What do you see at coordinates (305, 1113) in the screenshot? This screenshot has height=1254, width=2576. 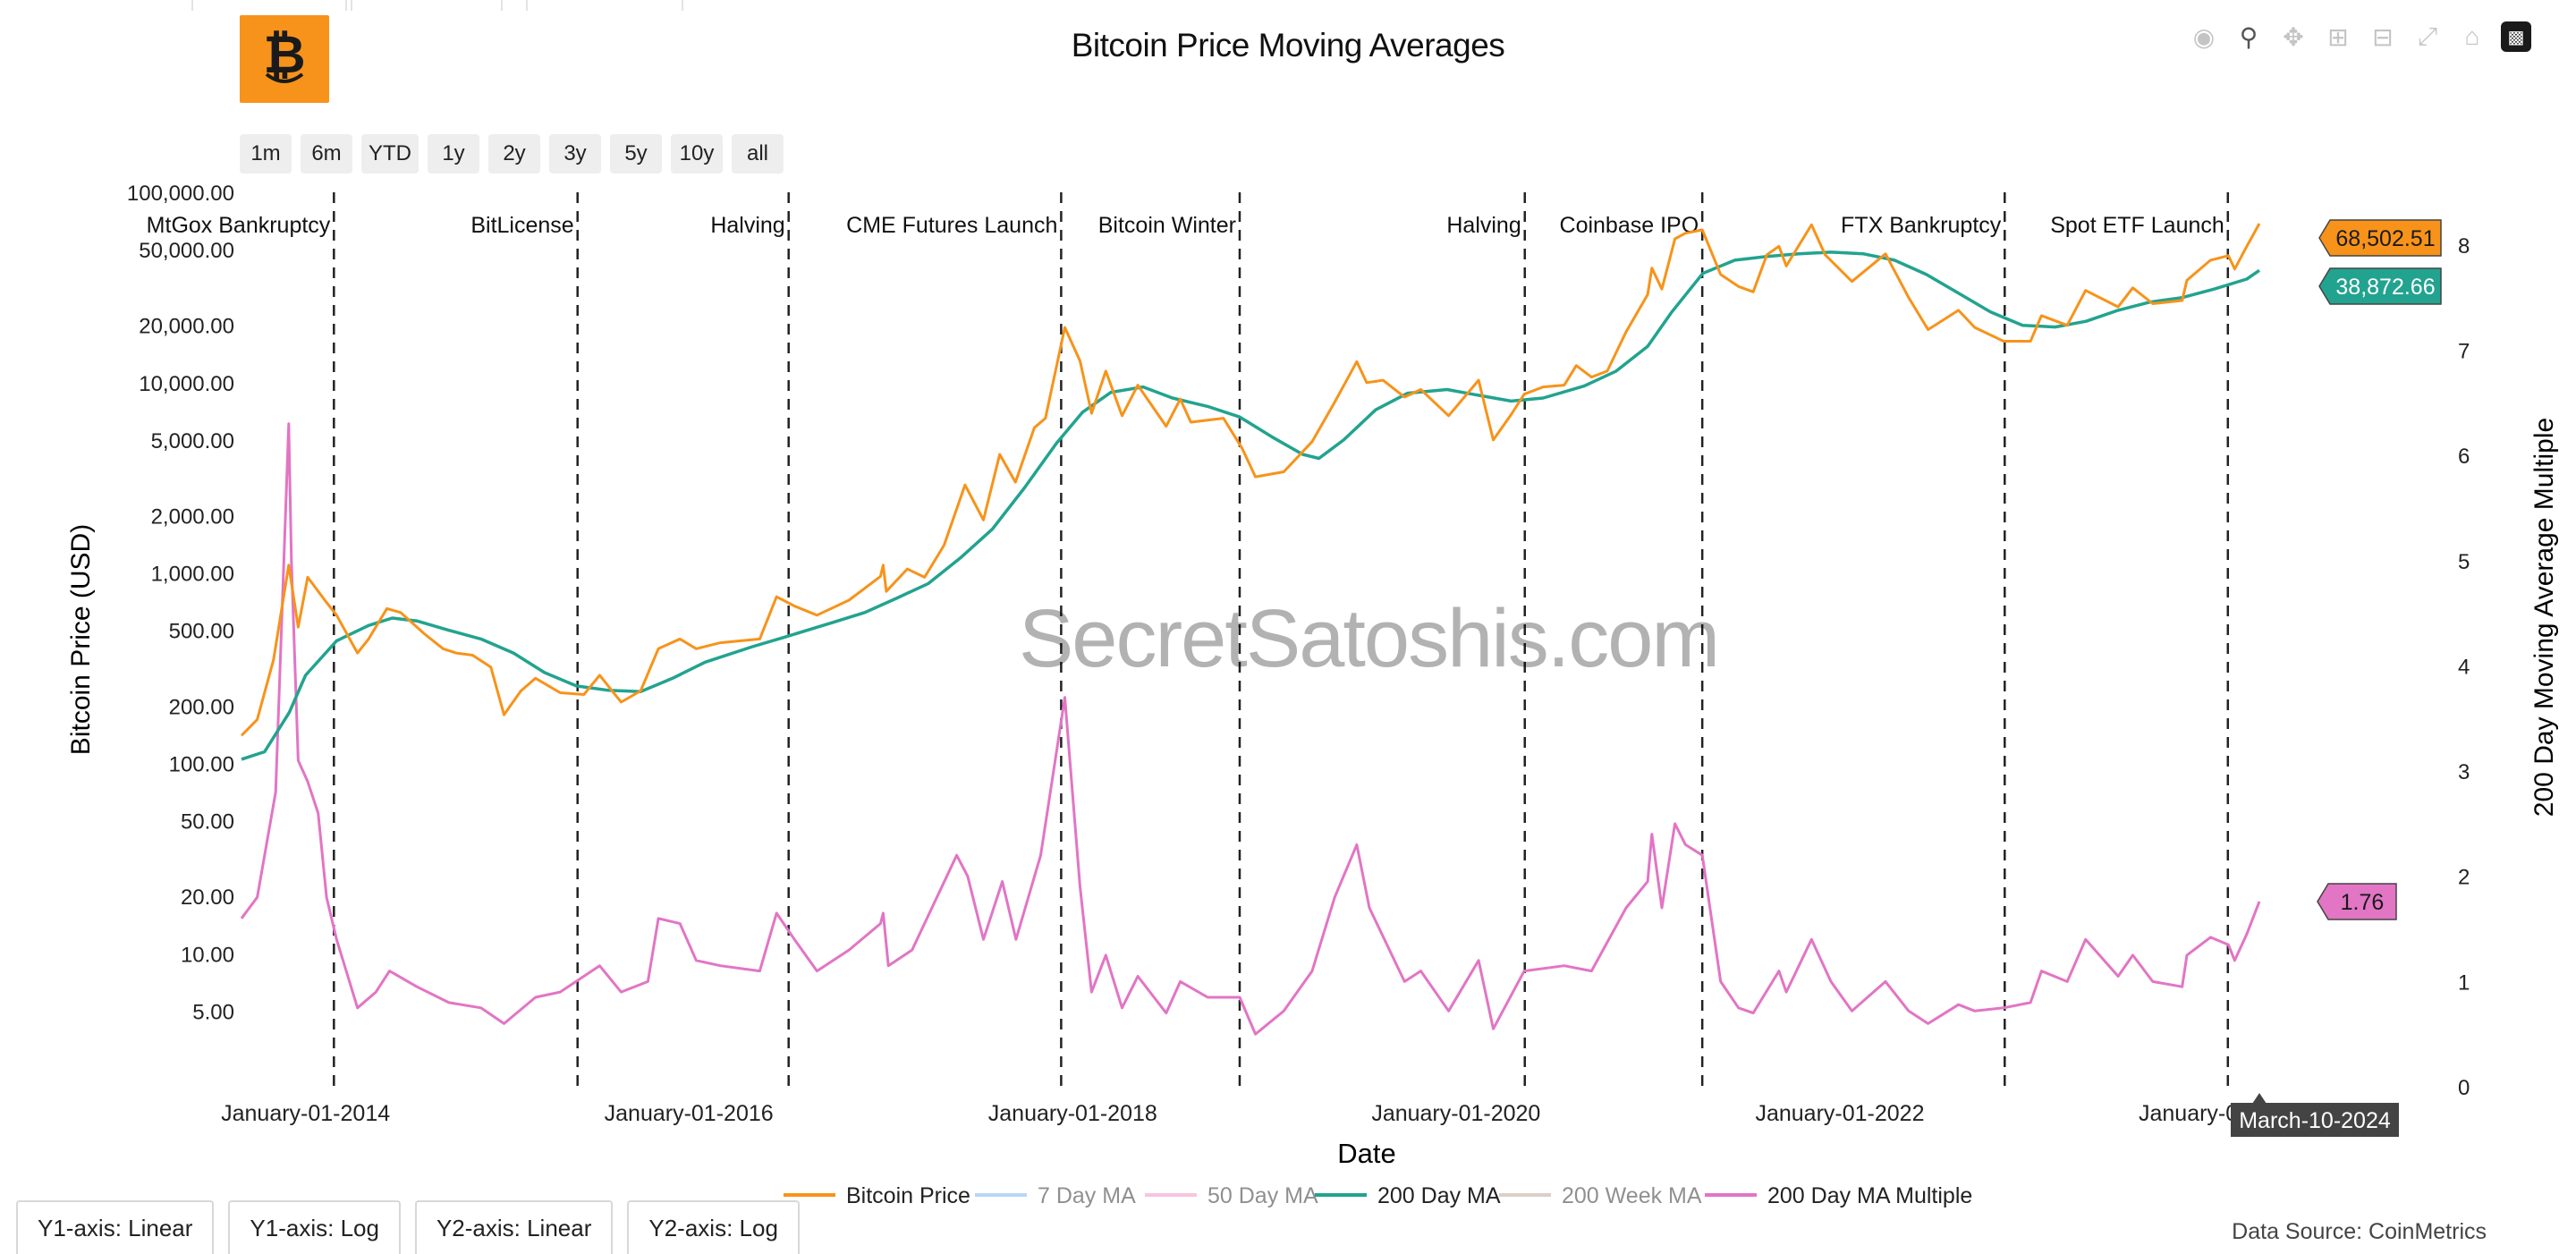 I see `x-tick-label: January-01-2014` at bounding box center [305, 1113].